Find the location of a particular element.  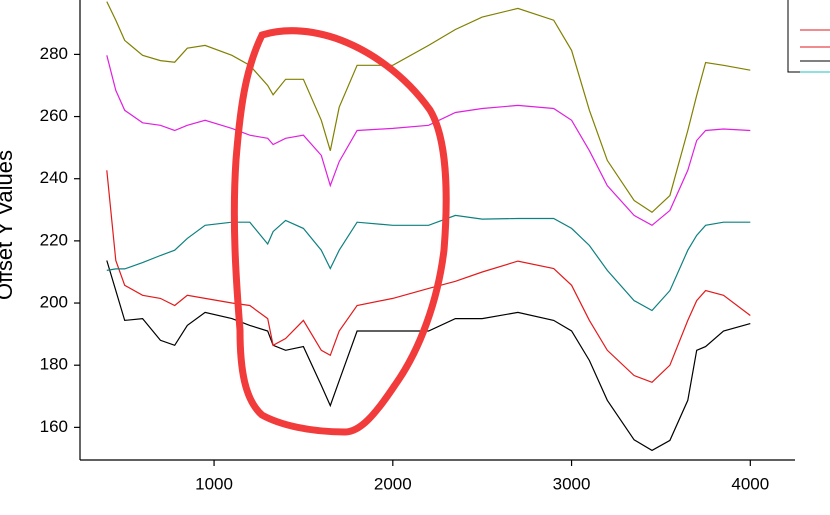

x-tick-label: 2000 is located at coordinates (393, 483).